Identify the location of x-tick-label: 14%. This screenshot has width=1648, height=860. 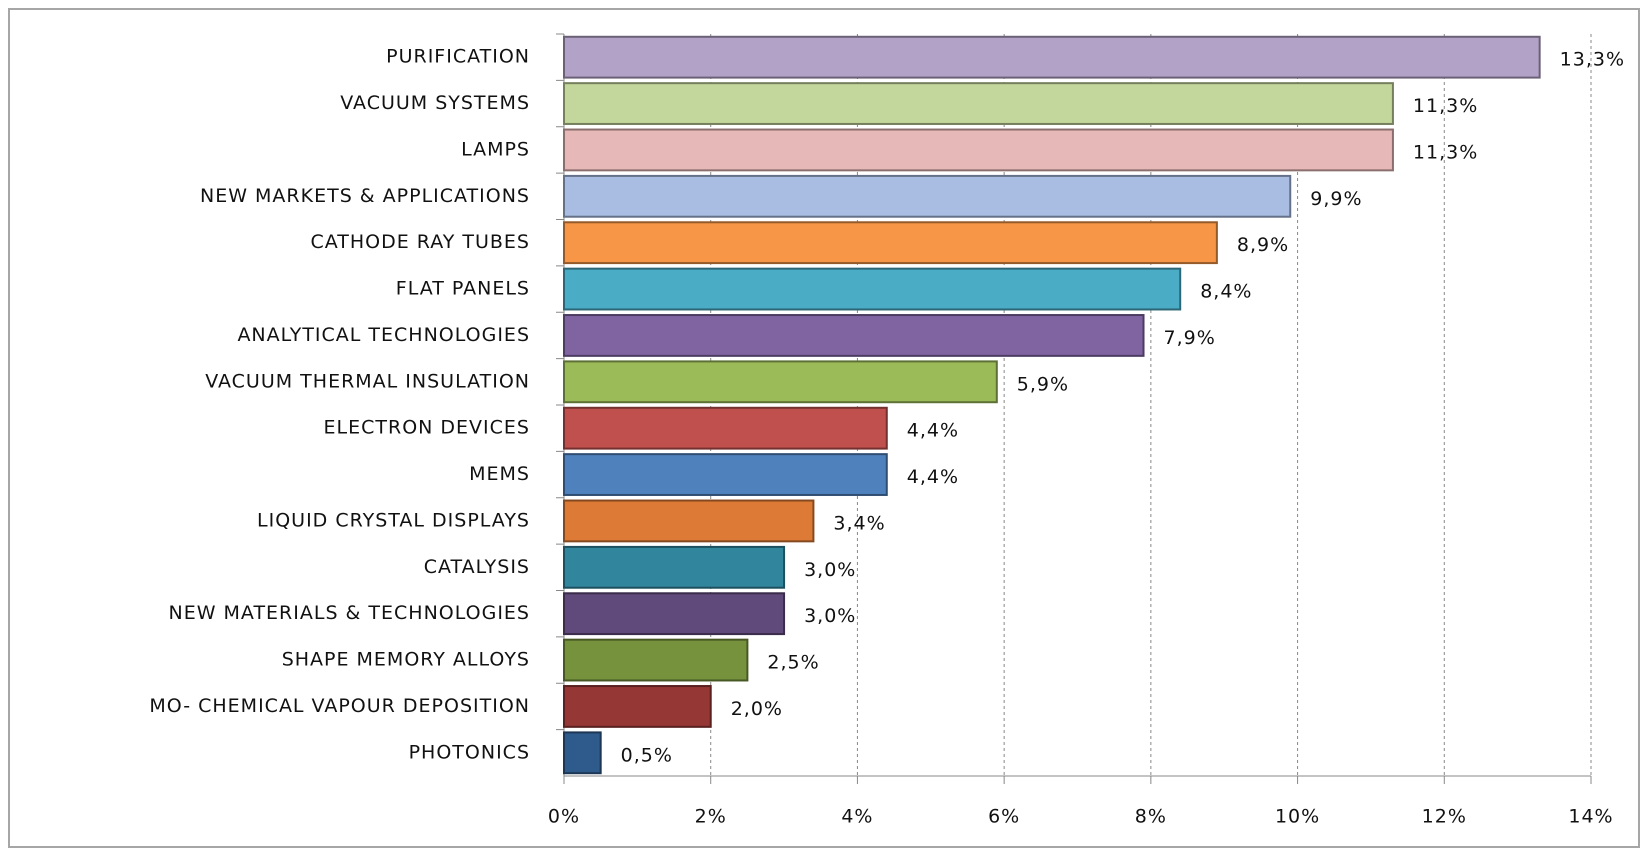
(1590, 817).